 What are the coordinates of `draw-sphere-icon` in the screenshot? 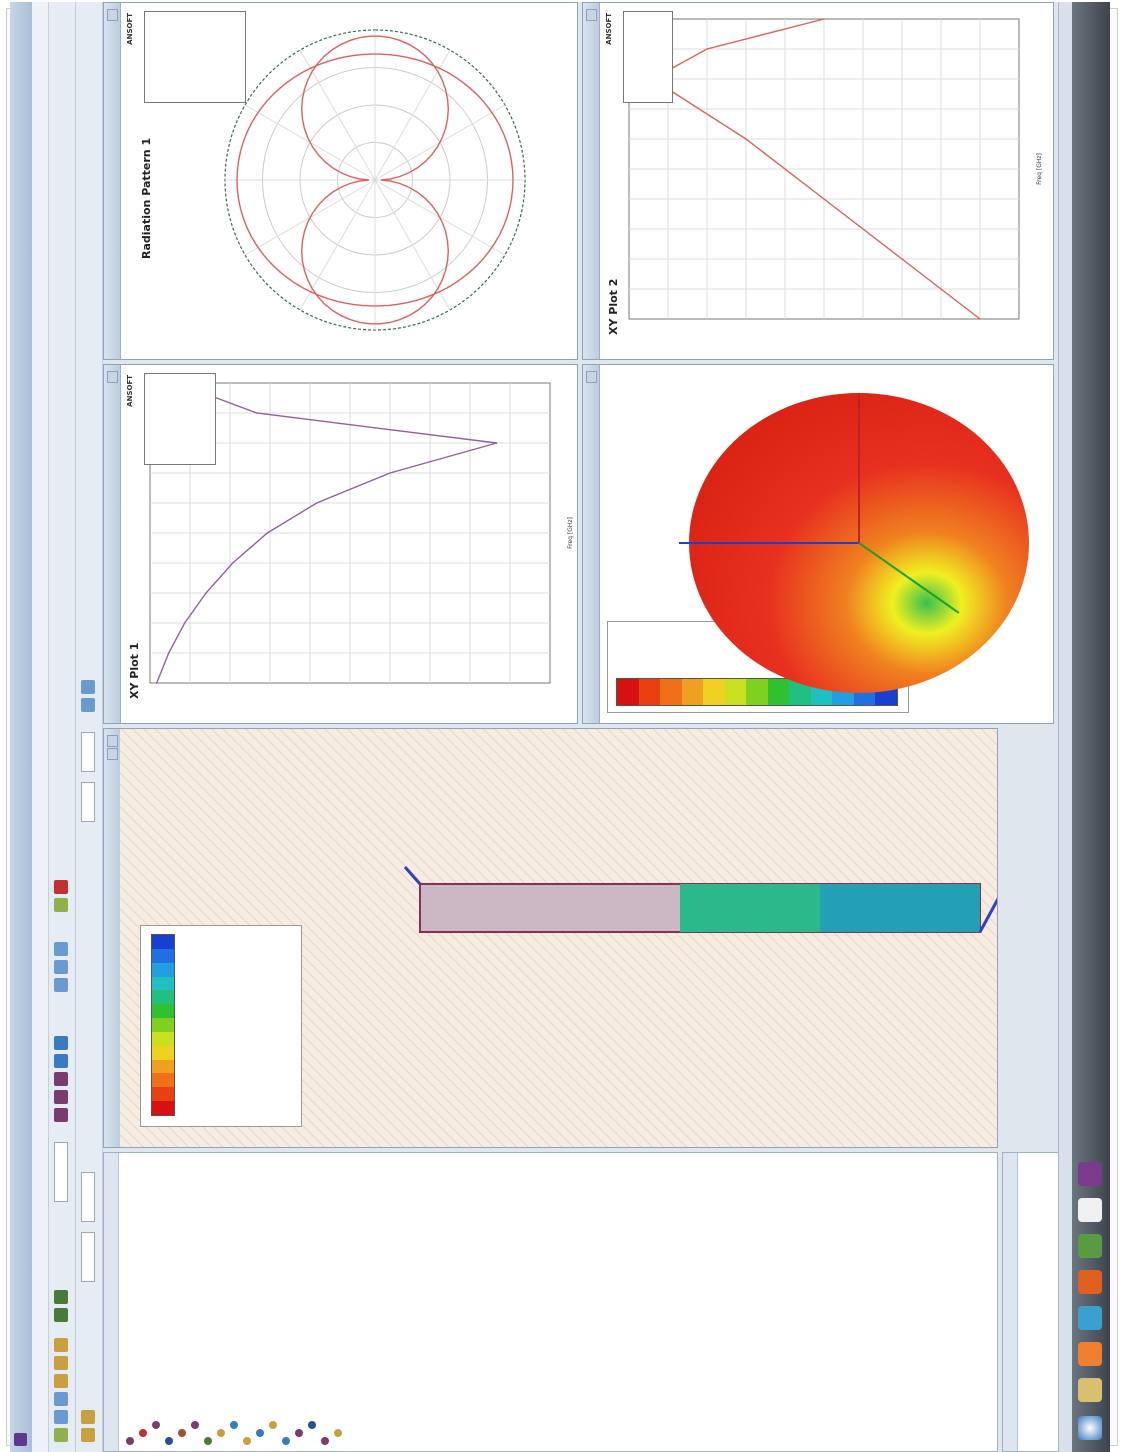 It's located at (61, 1079).